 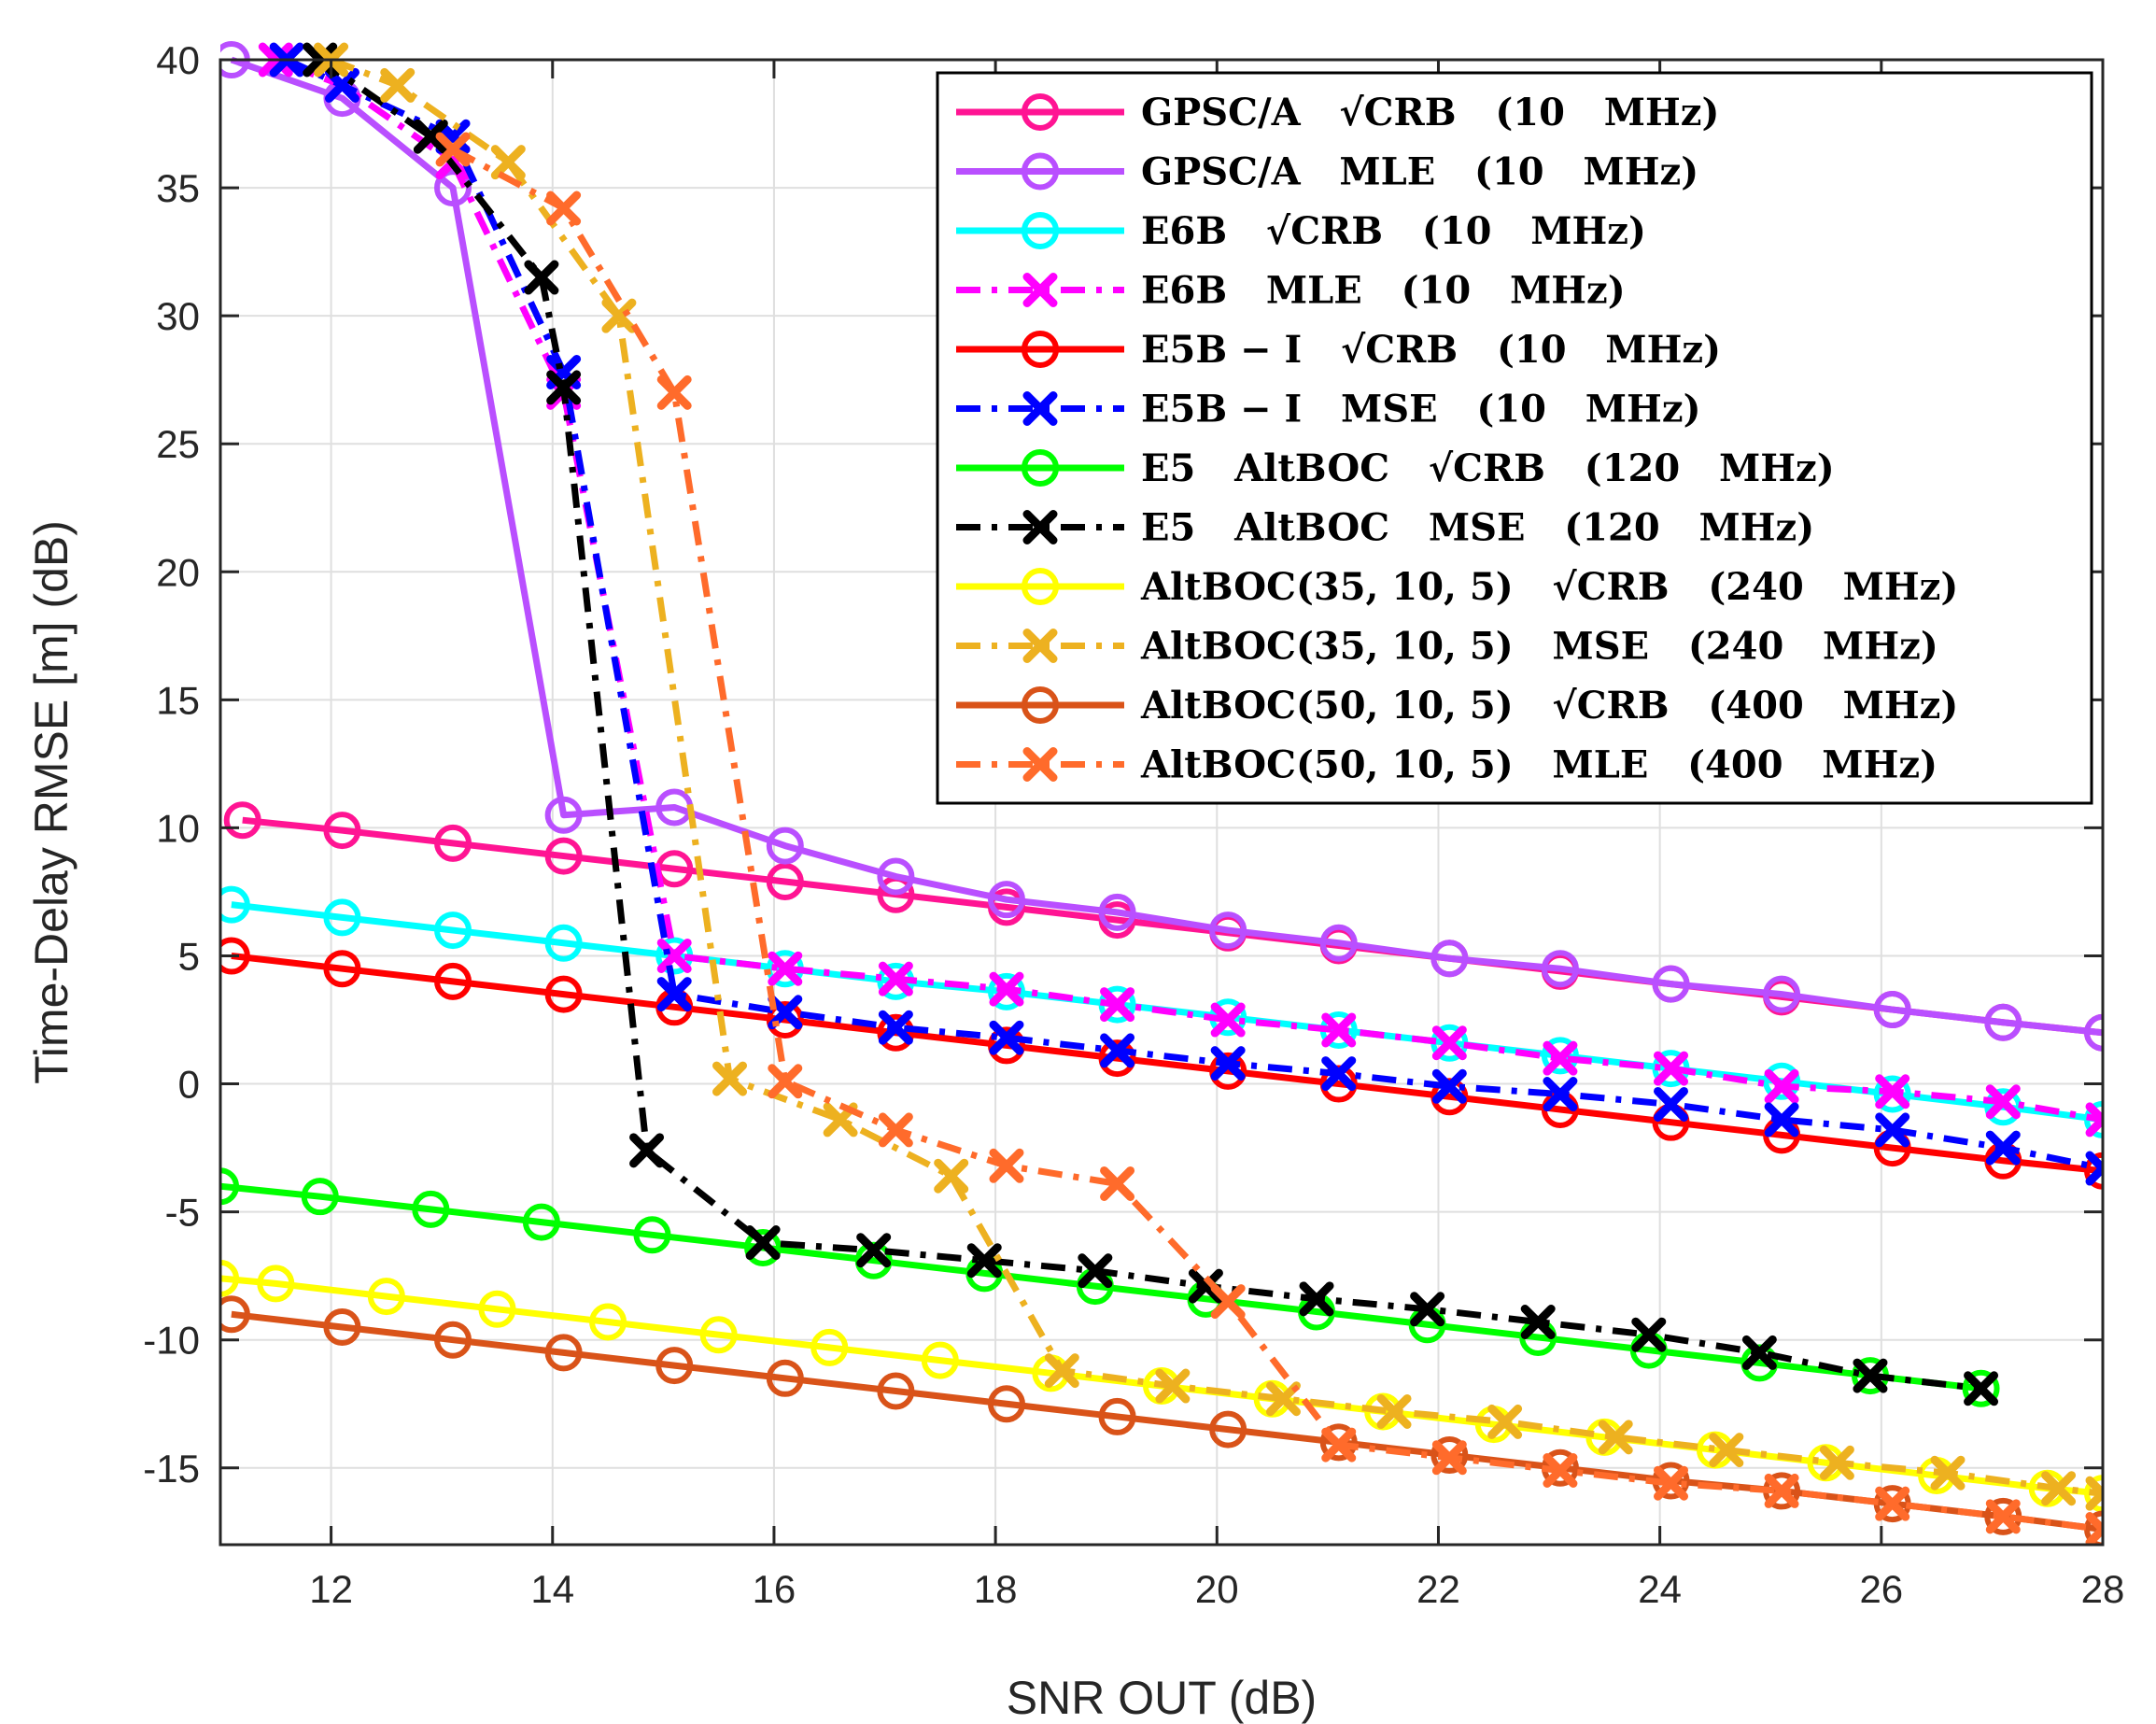 I want to click on legend-entry: GPSC/A MLE (10 MHz), so click(x=1327, y=172).